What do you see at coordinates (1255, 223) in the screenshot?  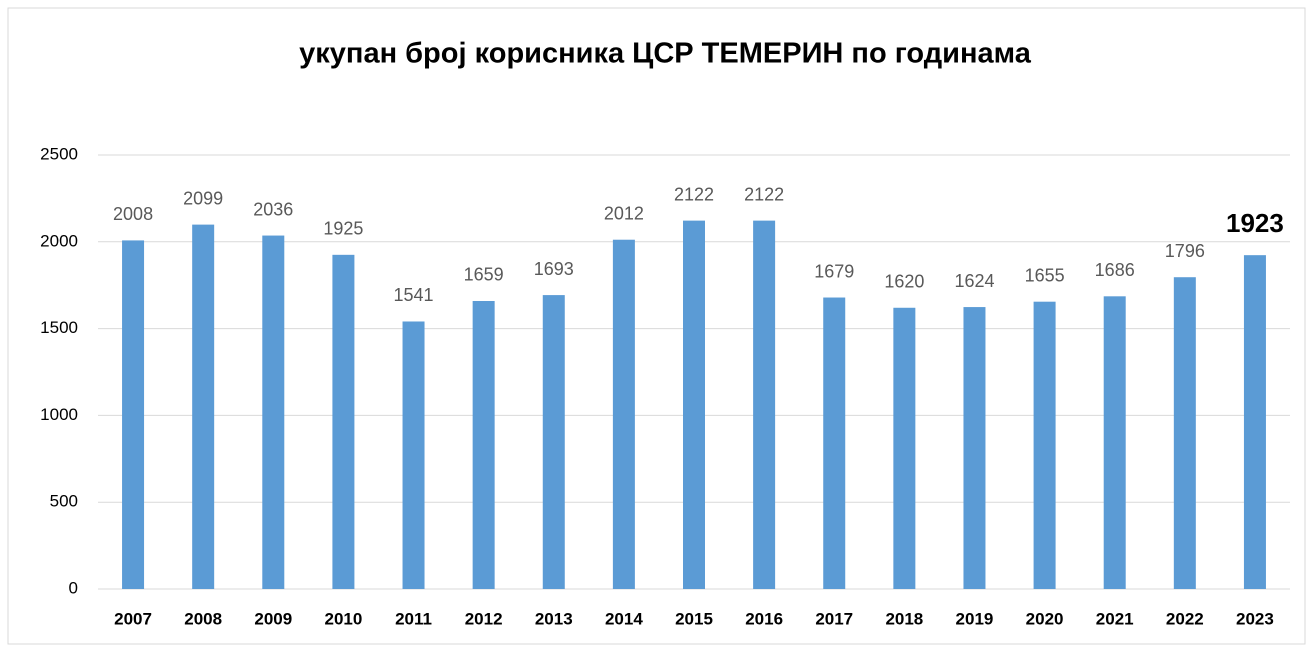 I see `data-label: 1923` at bounding box center [1255, 223].